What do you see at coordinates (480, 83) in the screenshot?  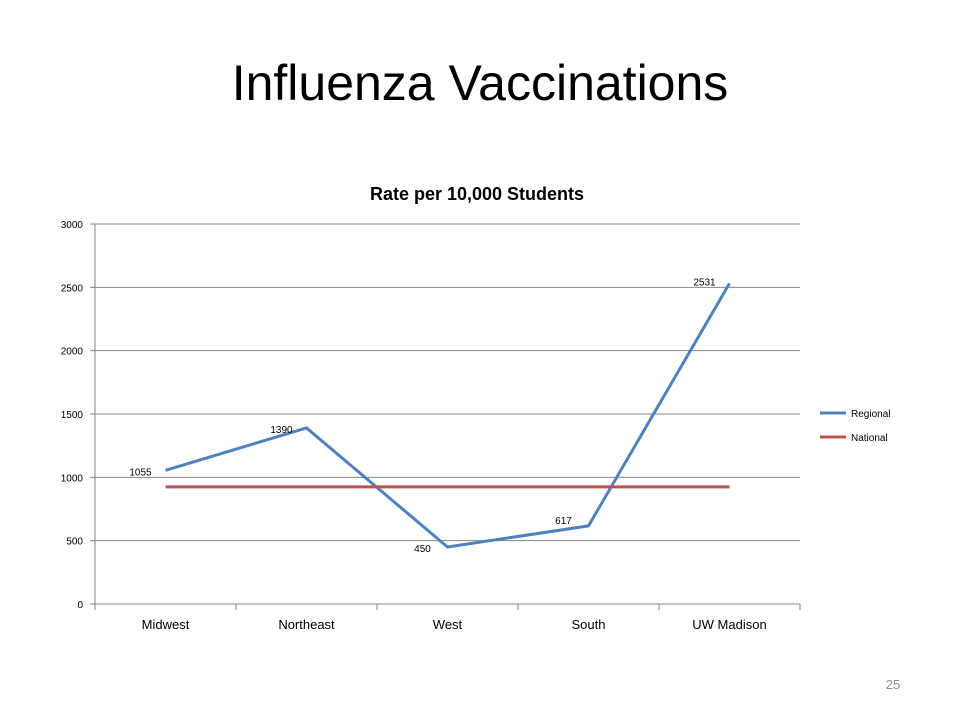 I see `slide-title: Influenza Vaccinations` at bounding box center [480, 83].